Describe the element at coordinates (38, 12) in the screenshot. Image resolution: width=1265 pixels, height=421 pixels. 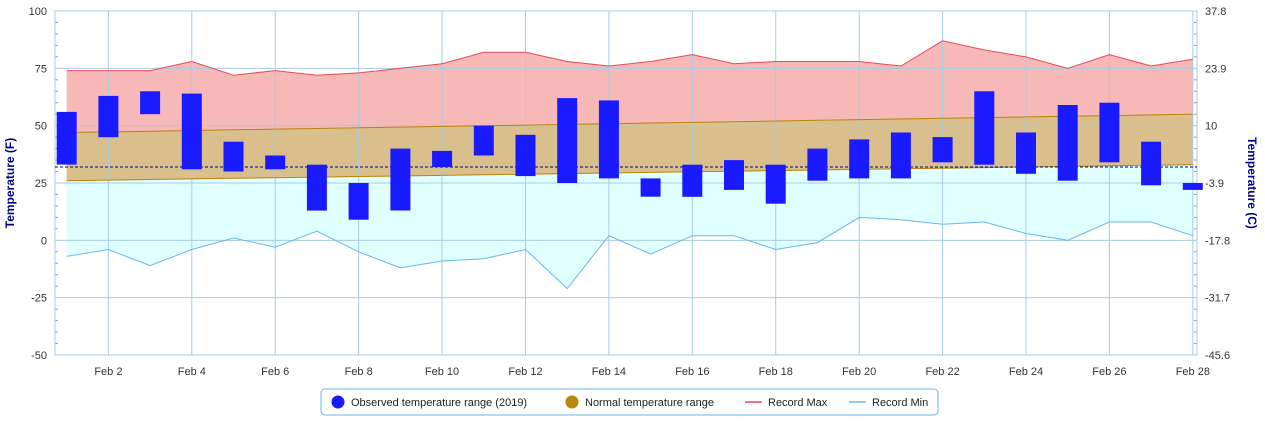
I see `y-left-tick-label: 100` at that location.